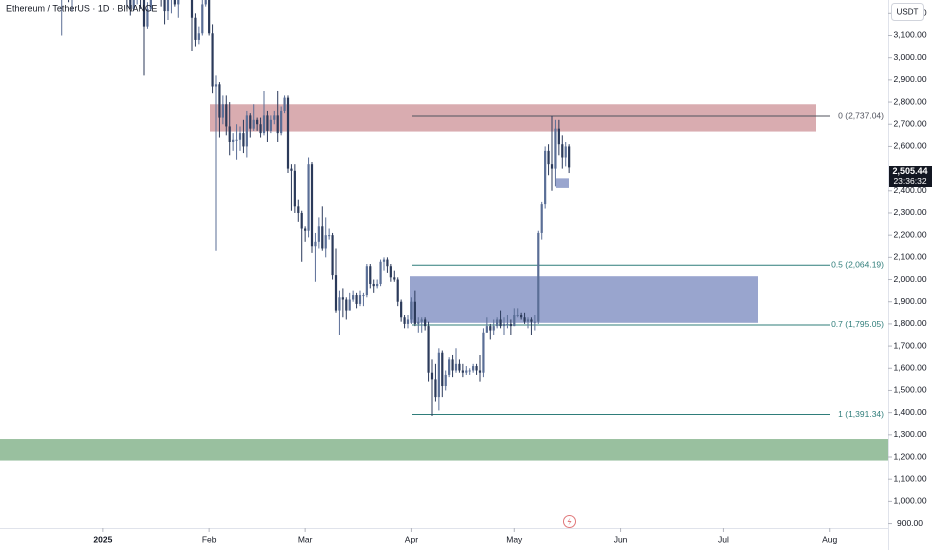  Describe the element at coordinates (857, 324) in the screenshot. I see `fib-level-label: 0.7 (1,795.05)` at that location.